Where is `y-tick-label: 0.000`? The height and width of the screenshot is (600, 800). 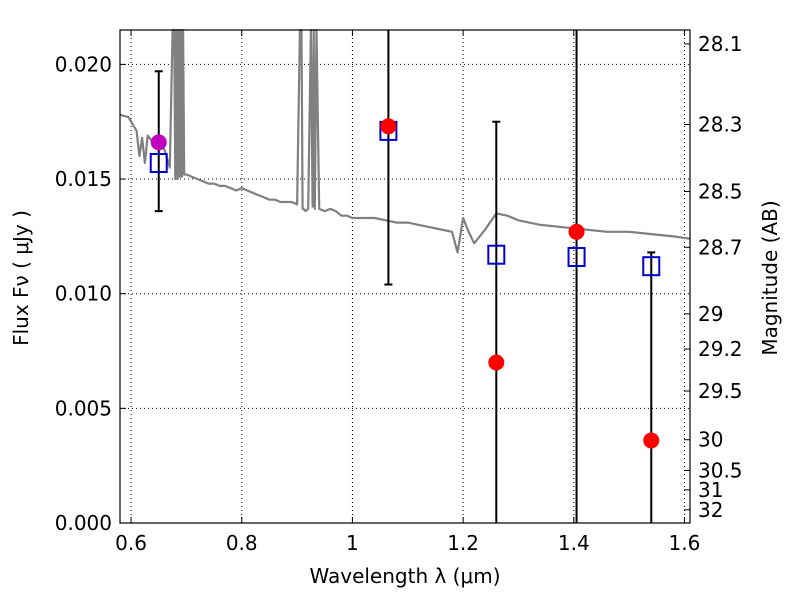
y-tick-label: 0.000 is located at coordinates (83, 523).